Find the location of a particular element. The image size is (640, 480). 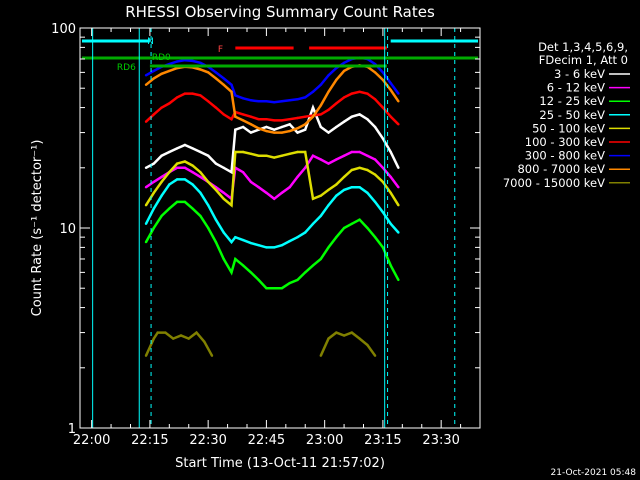

rd0-flag-label: RD0 is located at coordinates (161, 58).